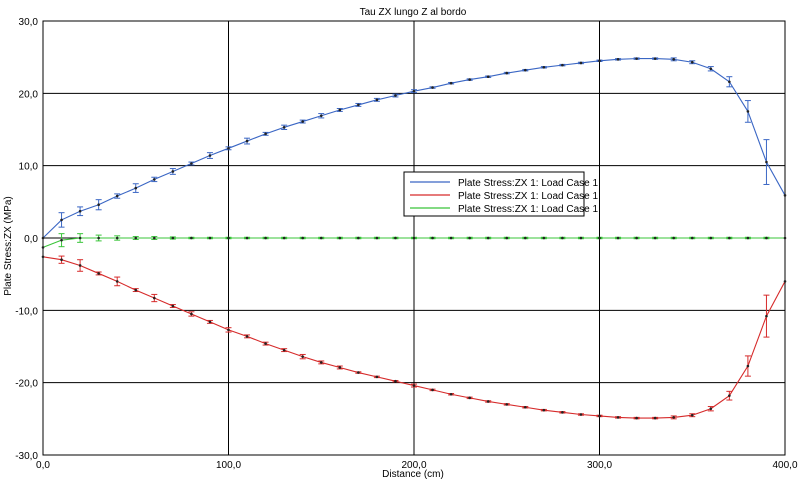  I want to click on x-tick-label: 300,0, so click(599, 465).